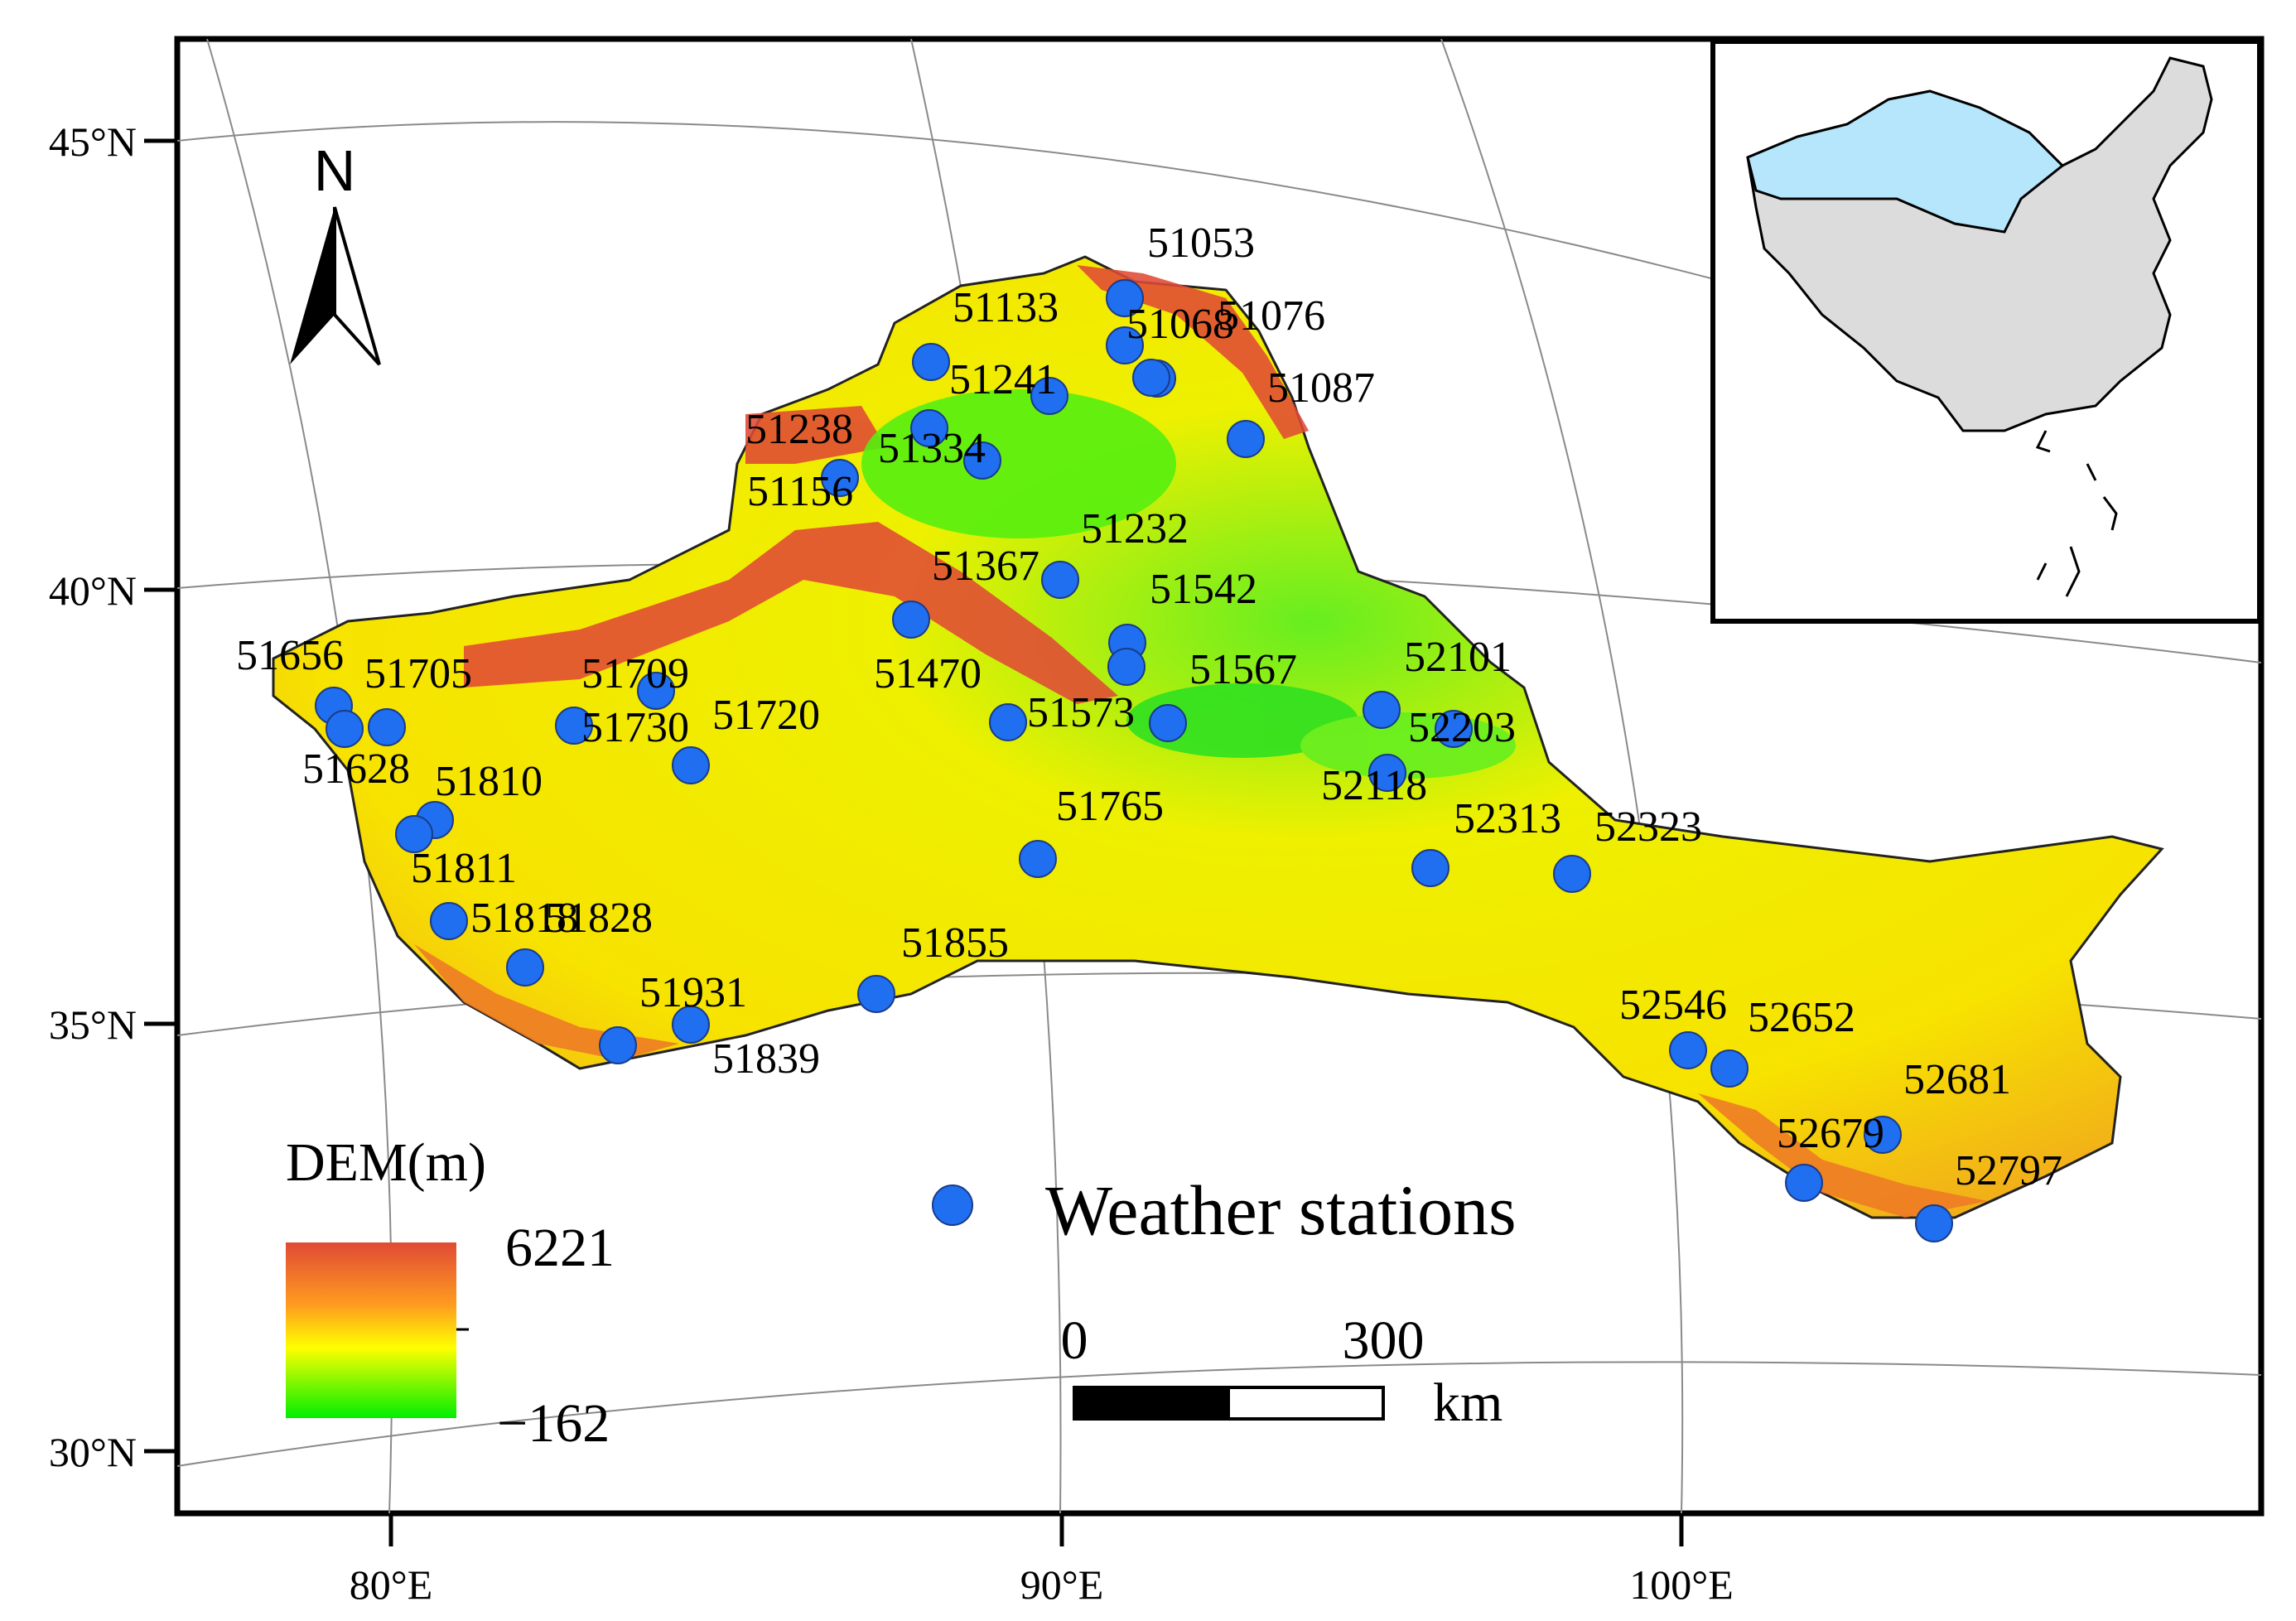  I want to click on station-label-51931: 51931, so click(693, 993).